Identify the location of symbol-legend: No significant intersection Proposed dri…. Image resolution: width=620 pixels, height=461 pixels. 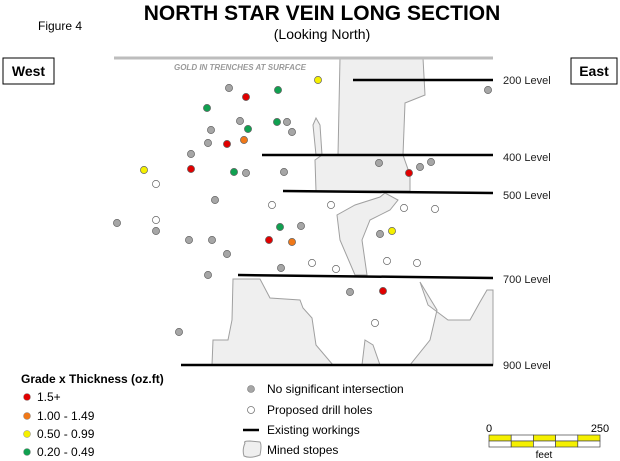
(323, 420).